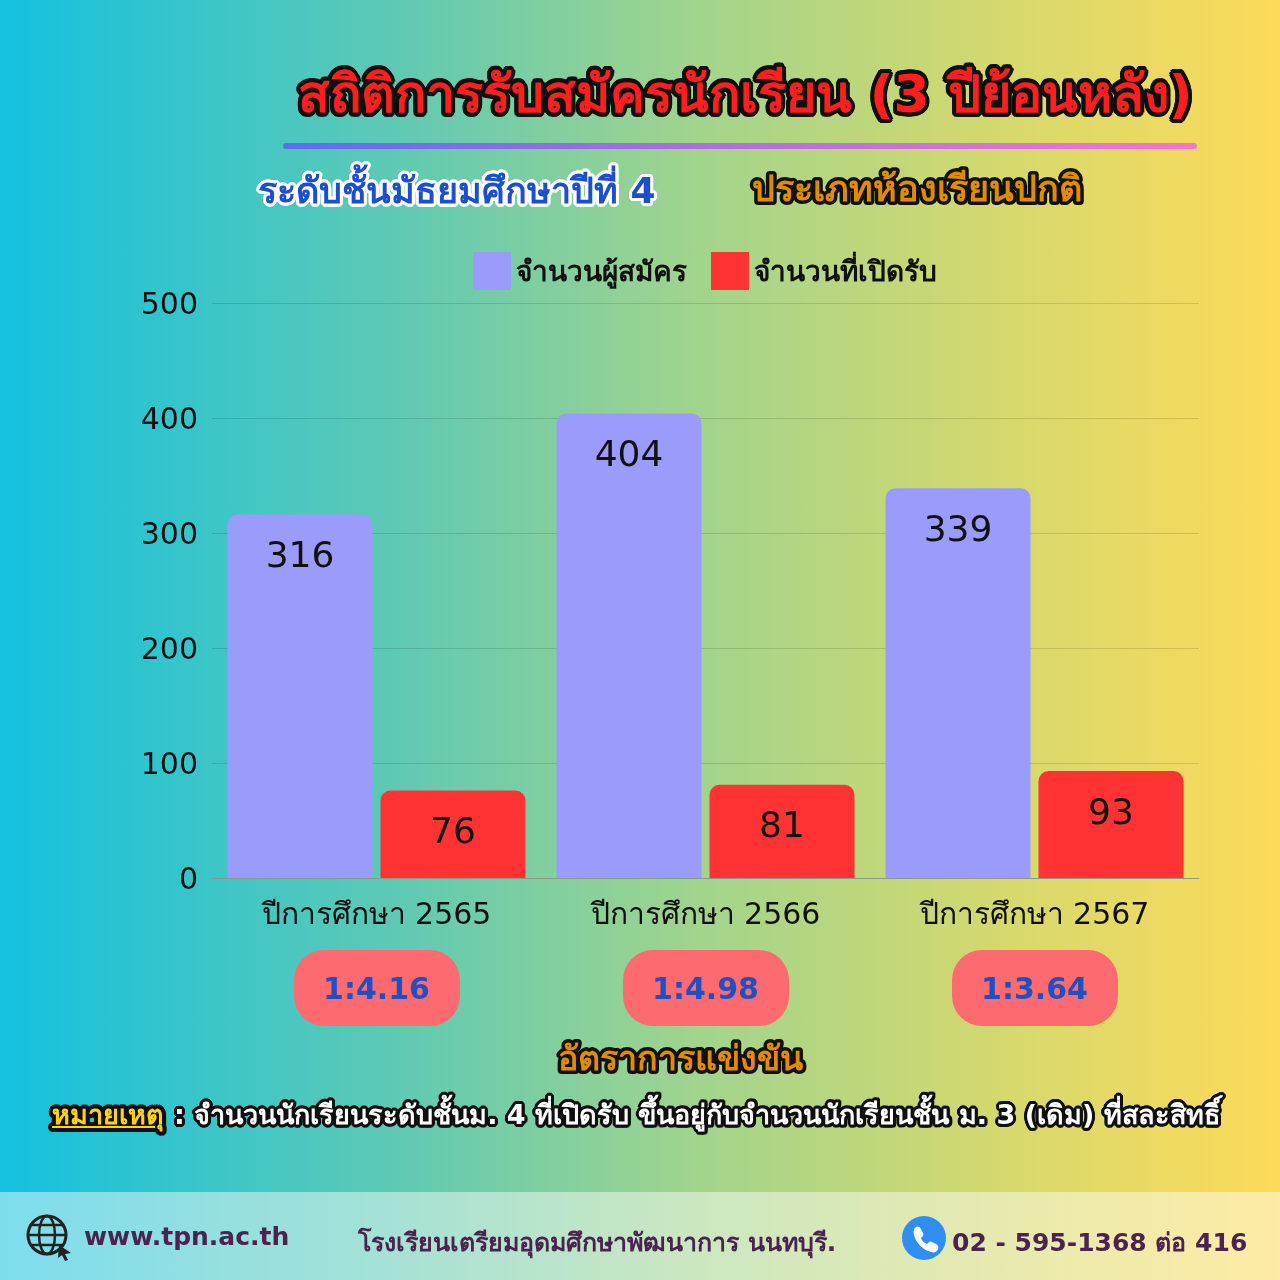 The height and width of the screenshot is (1280, 1280). I want to click on pill-badge: 1:4.98, so click(705, 988).